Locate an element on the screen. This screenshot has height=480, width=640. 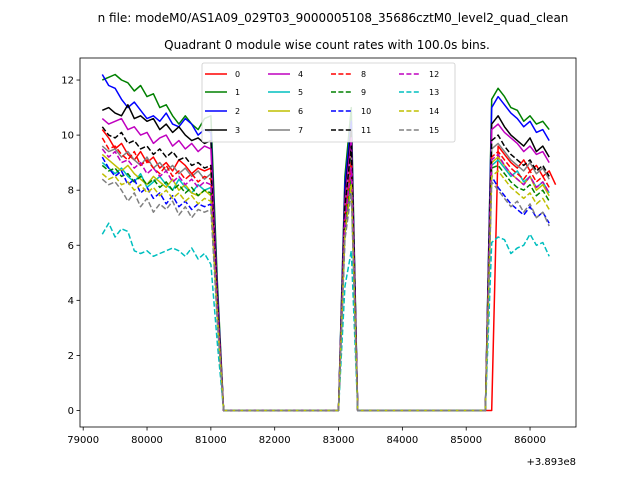
legend-label-15: 15 is located at coordinates (434, 130).